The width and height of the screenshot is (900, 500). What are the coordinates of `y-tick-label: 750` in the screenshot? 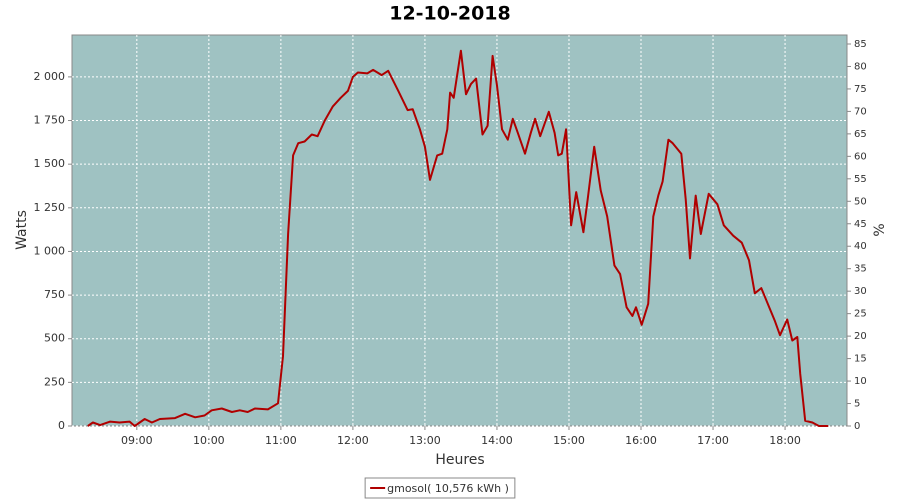 It's located at (54, 294).